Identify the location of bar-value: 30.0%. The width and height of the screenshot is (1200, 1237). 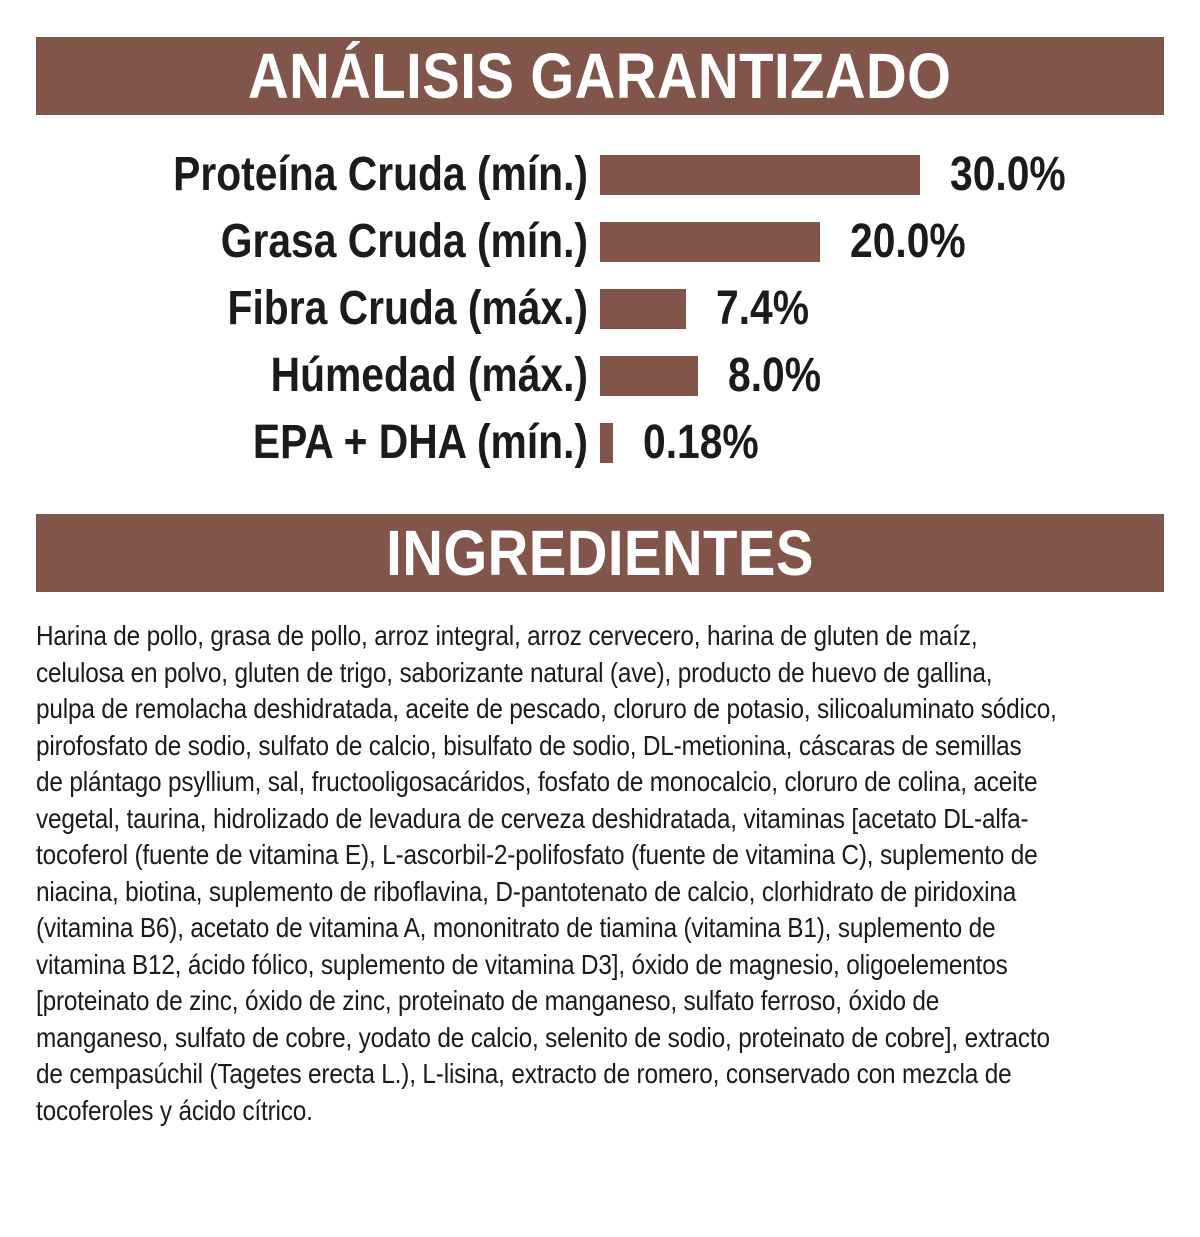
(1008, 174).